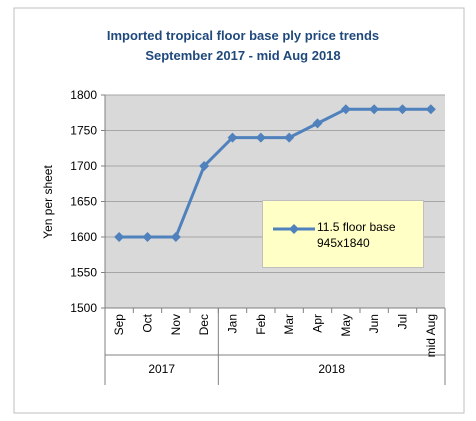 The image size is (476, 421). What do you see at coordinates (83, 166) in the screenshot?
I see `y-tick-label: 1700` at bounding box center [83, 166].